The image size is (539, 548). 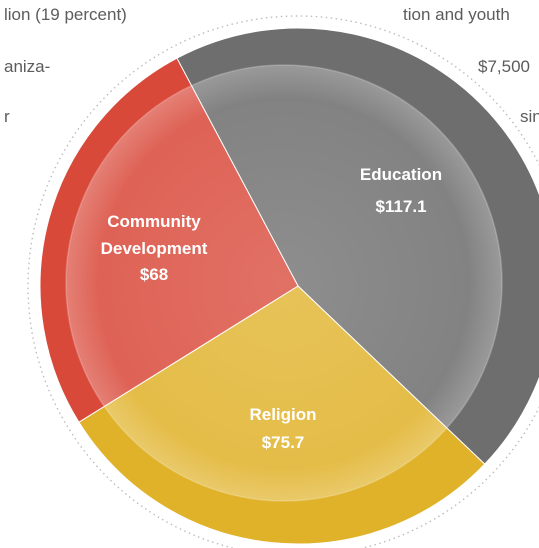 I want to click on text-fragment: $7,500, so click(x=504, y=66).